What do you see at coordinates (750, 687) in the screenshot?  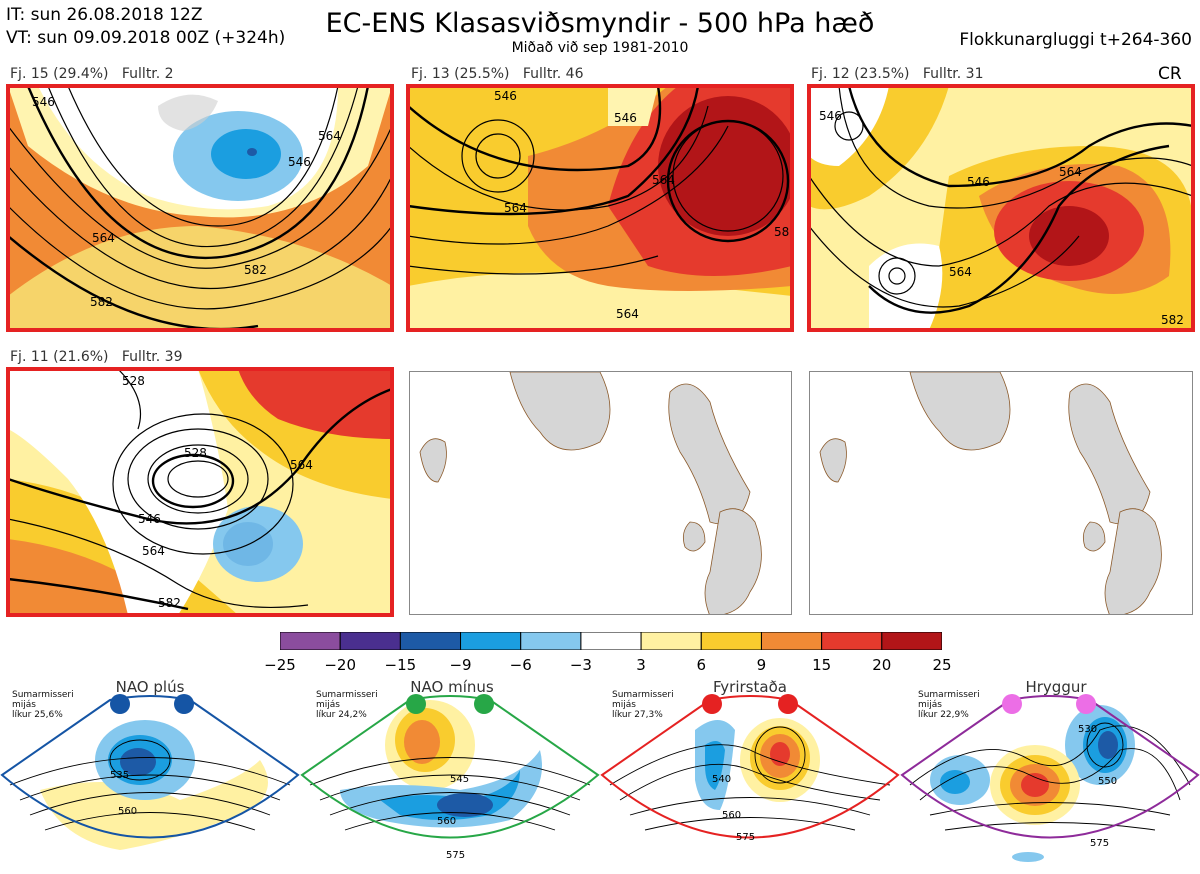 I see `regime-3-title: Fyrirstaða` at bounding box center [750, 687].